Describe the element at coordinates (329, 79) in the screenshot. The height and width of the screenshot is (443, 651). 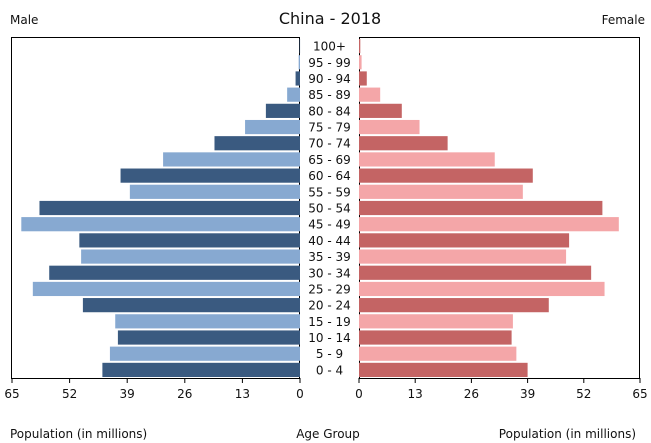
I see `age-group-label: 90 - 94` at that location.